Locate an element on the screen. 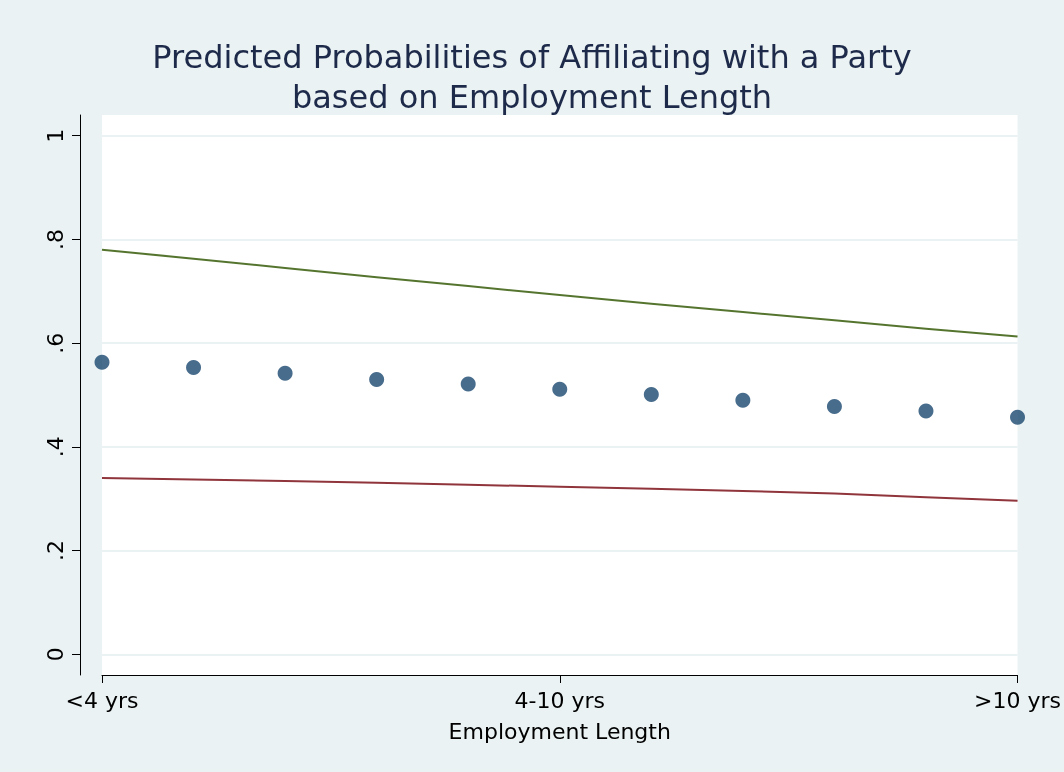  y-tick-label: 1 is located at coordinates (55, 135).